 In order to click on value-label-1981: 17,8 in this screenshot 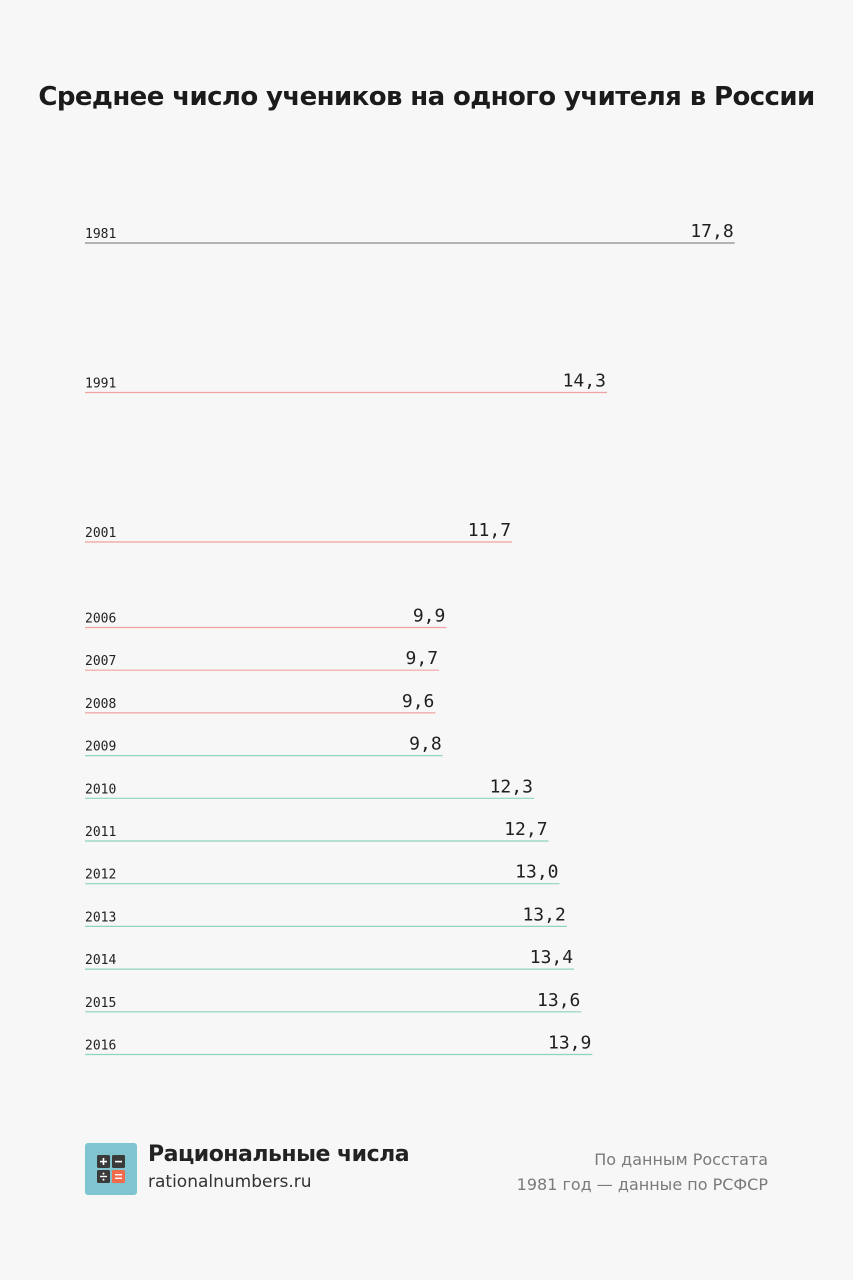, I will do `click(711, 231)`.